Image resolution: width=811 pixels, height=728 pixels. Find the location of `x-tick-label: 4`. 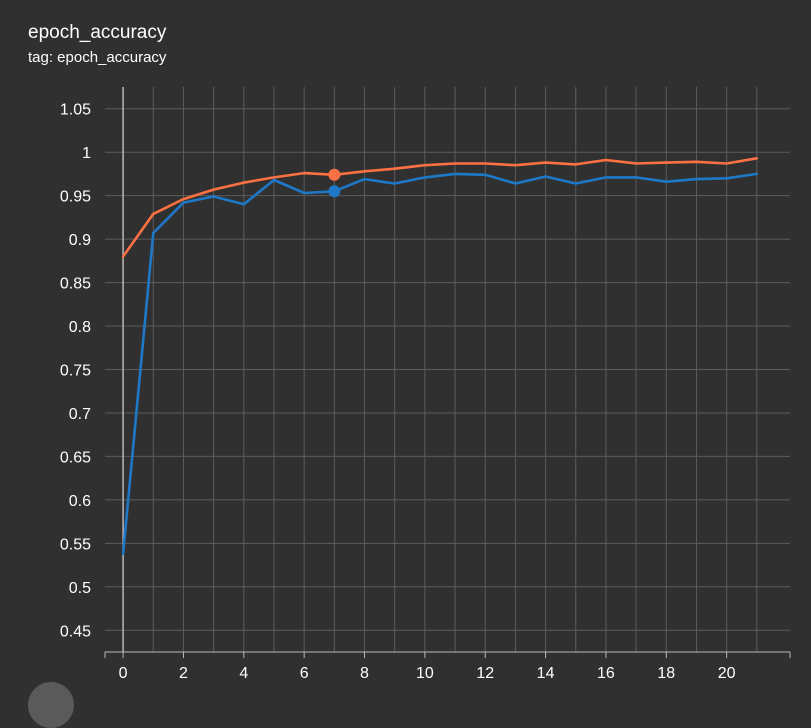

x-tick-label: 4 is located at coordinates (243, 673).